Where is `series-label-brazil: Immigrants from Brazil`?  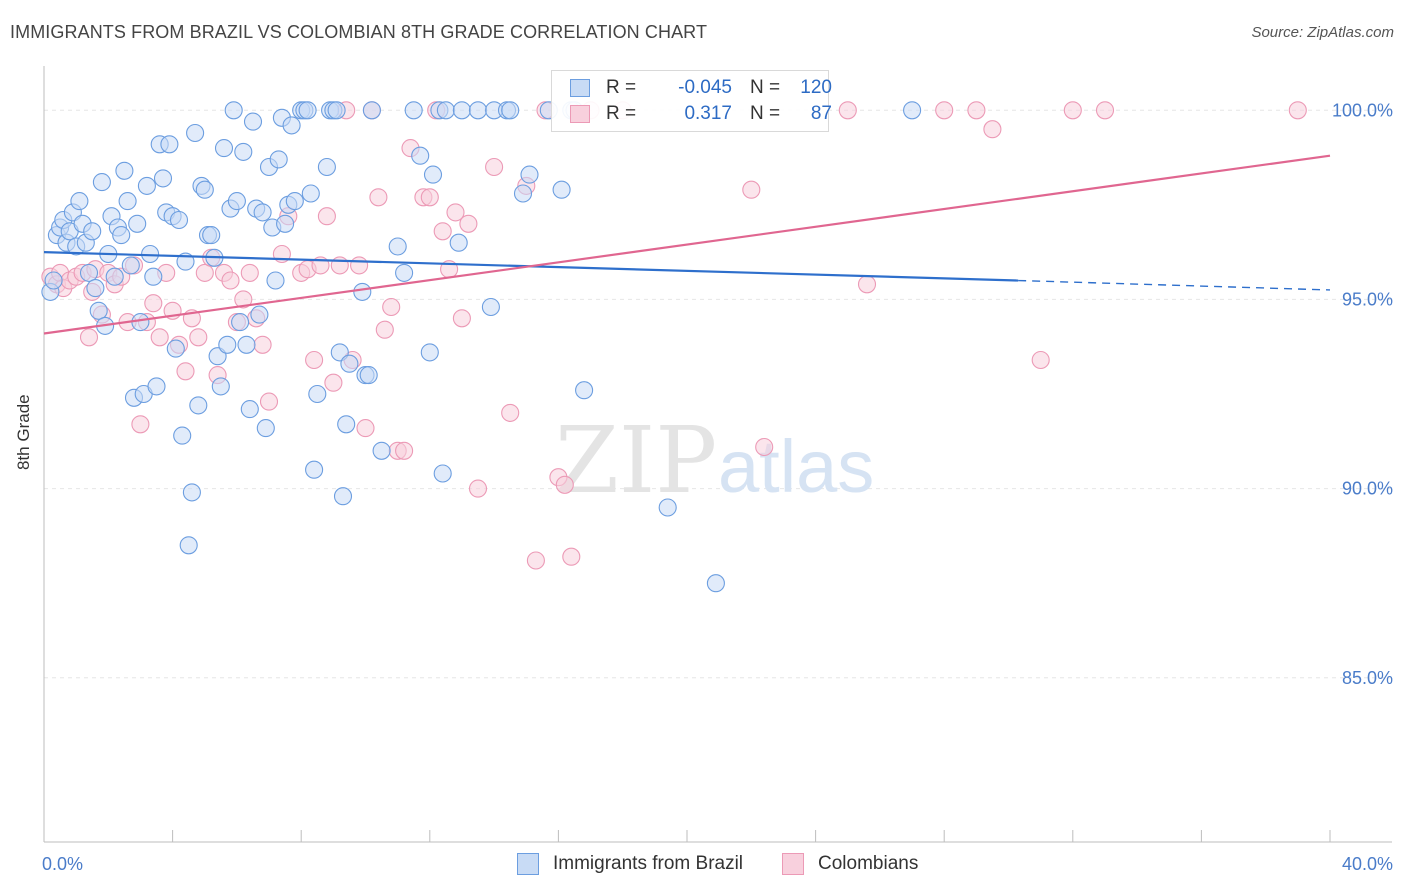
series-label-brazil: Immigrants from Brazil is located at coordinates (648, 863).